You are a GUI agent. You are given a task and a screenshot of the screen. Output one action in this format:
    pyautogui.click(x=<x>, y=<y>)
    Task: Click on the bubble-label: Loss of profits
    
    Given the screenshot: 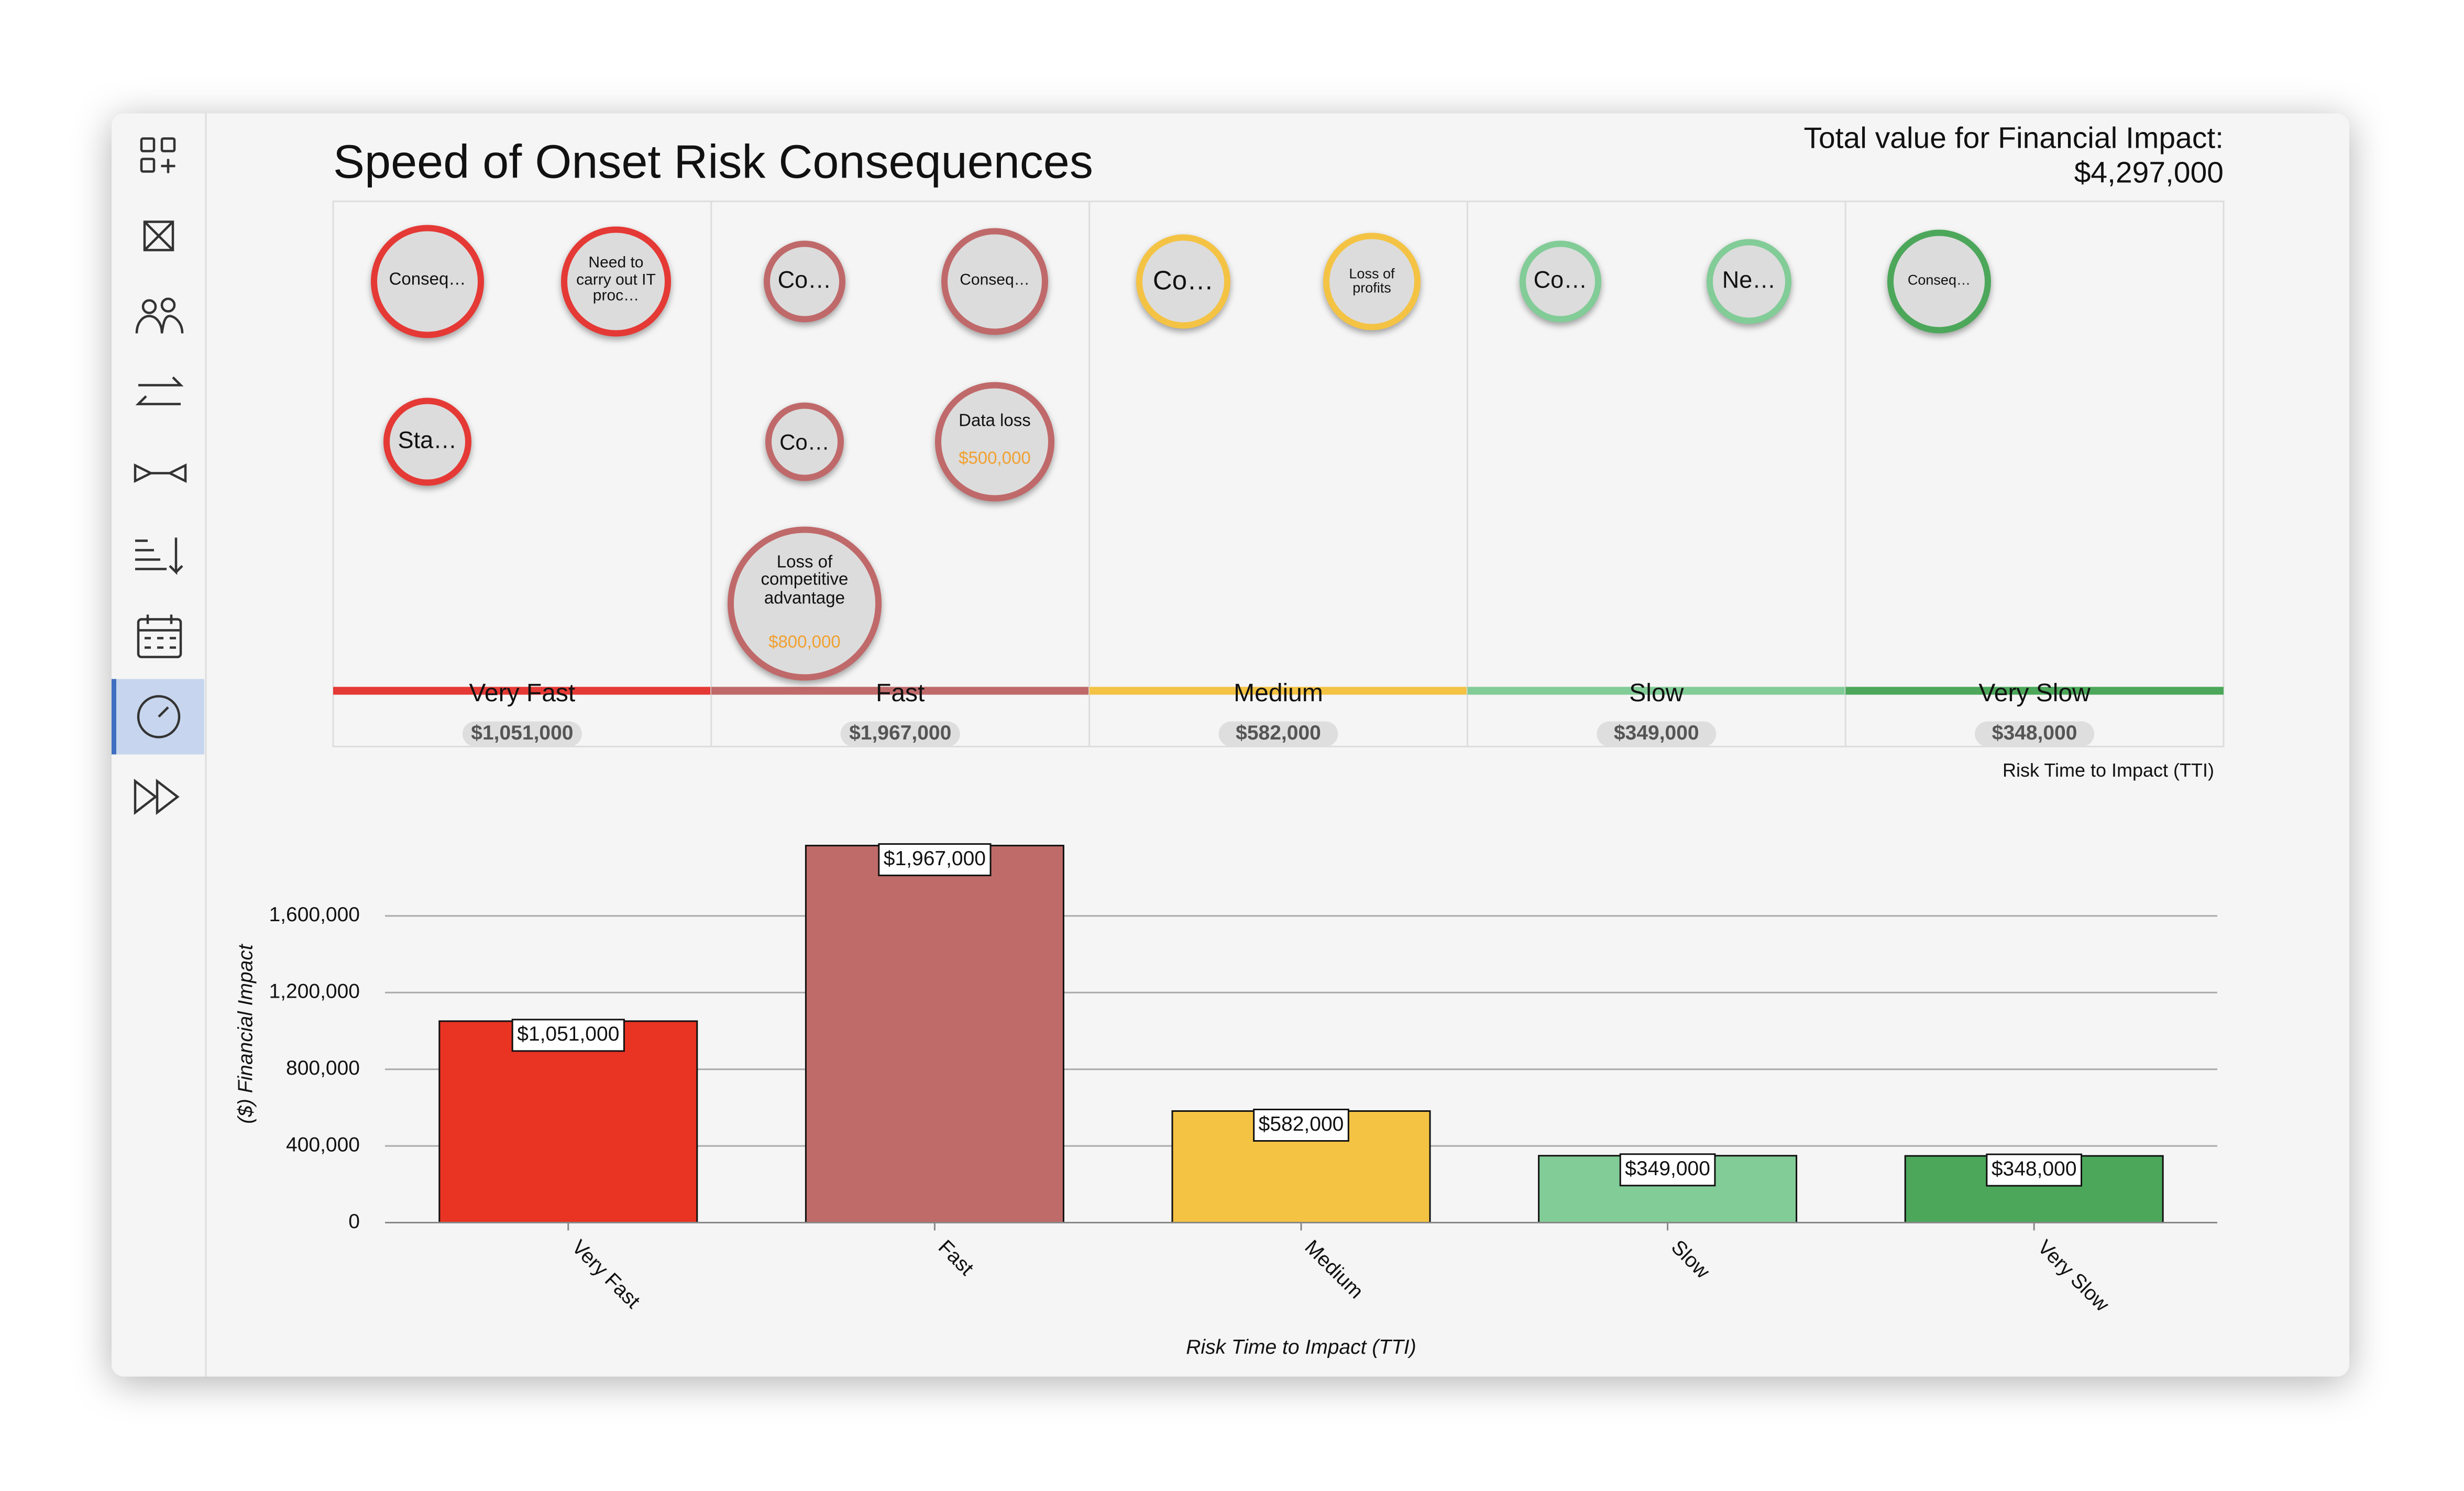 What is the action you would take?
    pyautogui.click(x=1372, y=281)
    